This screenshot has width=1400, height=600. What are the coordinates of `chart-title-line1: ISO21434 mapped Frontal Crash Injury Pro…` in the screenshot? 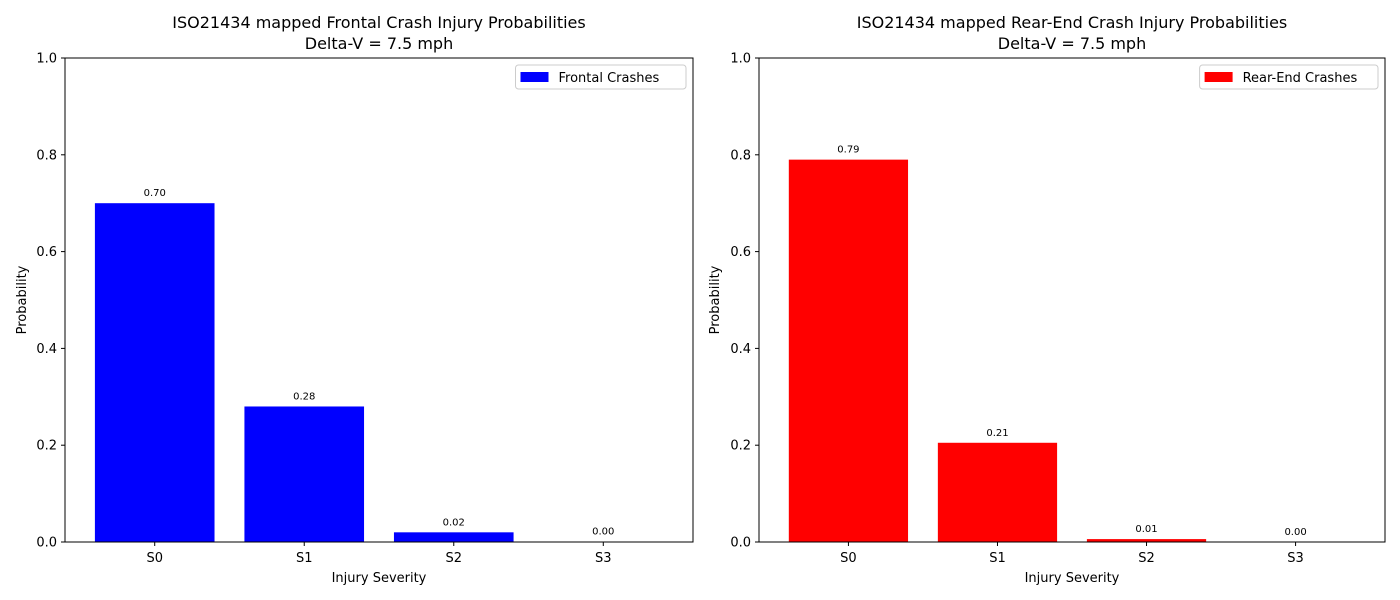 It's located at (378, 22).